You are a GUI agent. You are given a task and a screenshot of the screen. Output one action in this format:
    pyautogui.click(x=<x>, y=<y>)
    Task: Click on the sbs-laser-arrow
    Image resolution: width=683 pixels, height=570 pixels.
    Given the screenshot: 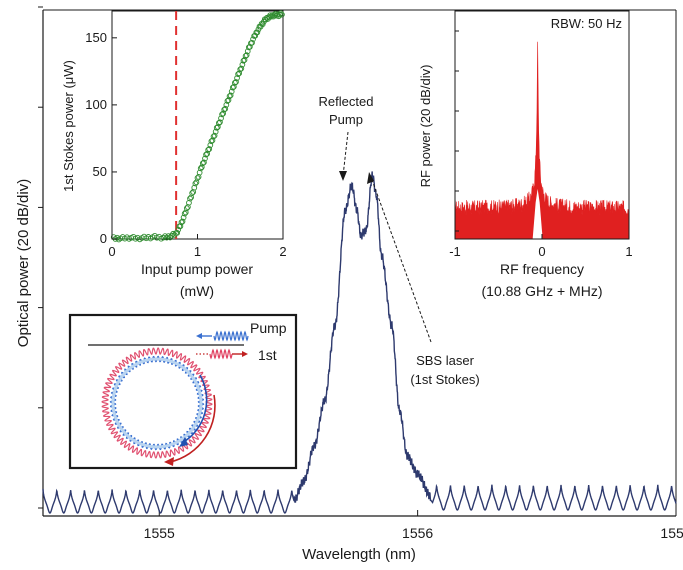 What is the action you would take?
    pyautogui.click(x=401, y=261)
    